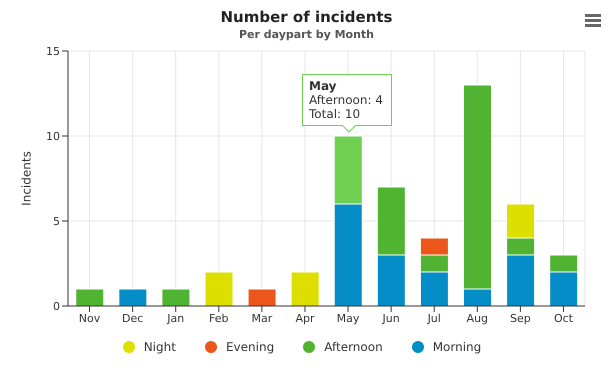 The width and height of the screenshot is (613, 372). I want to click on legend-label: Evening, so click(249, 347).